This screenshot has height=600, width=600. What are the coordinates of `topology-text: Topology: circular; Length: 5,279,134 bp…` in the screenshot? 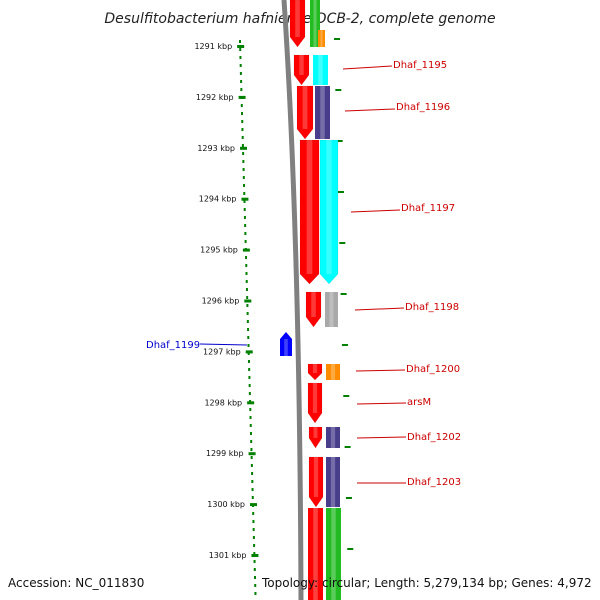 It's located at (426, 583).